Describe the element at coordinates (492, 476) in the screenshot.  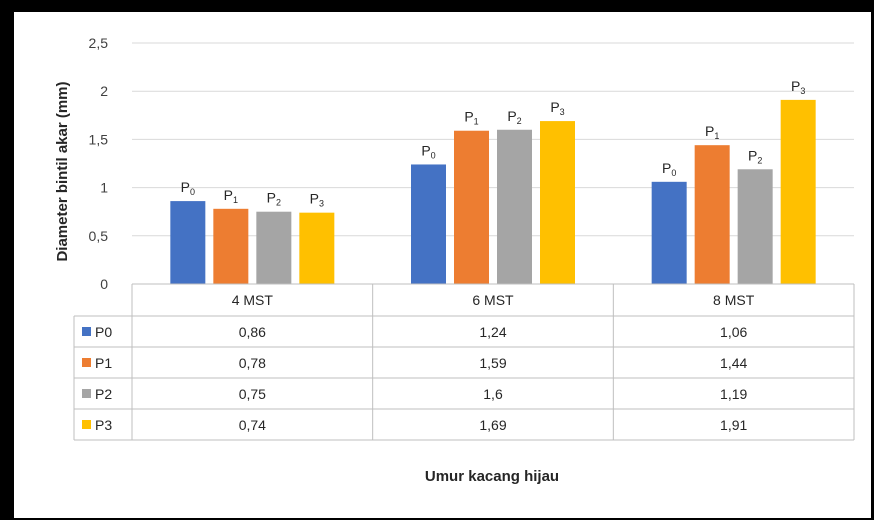
I see `x-axis-title: Umur kacang hijau` at that location.